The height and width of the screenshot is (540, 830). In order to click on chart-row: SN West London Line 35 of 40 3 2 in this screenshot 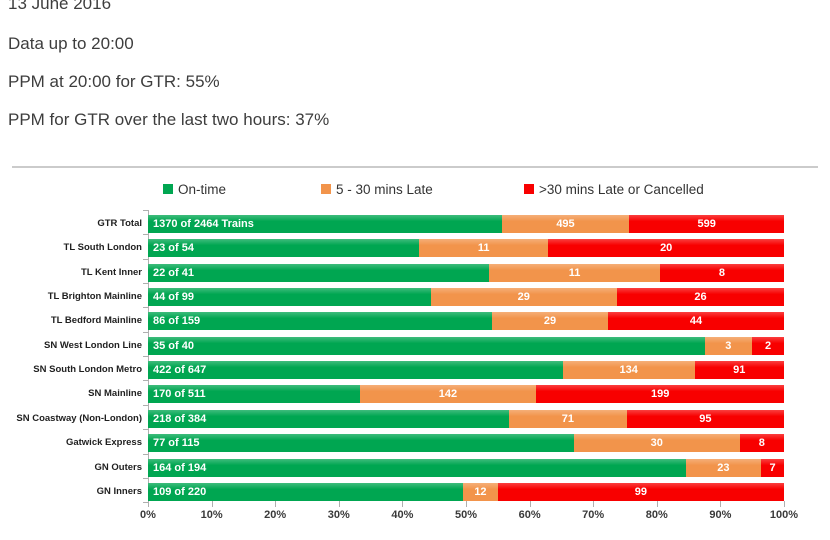, I will do `click(392, 345)`.